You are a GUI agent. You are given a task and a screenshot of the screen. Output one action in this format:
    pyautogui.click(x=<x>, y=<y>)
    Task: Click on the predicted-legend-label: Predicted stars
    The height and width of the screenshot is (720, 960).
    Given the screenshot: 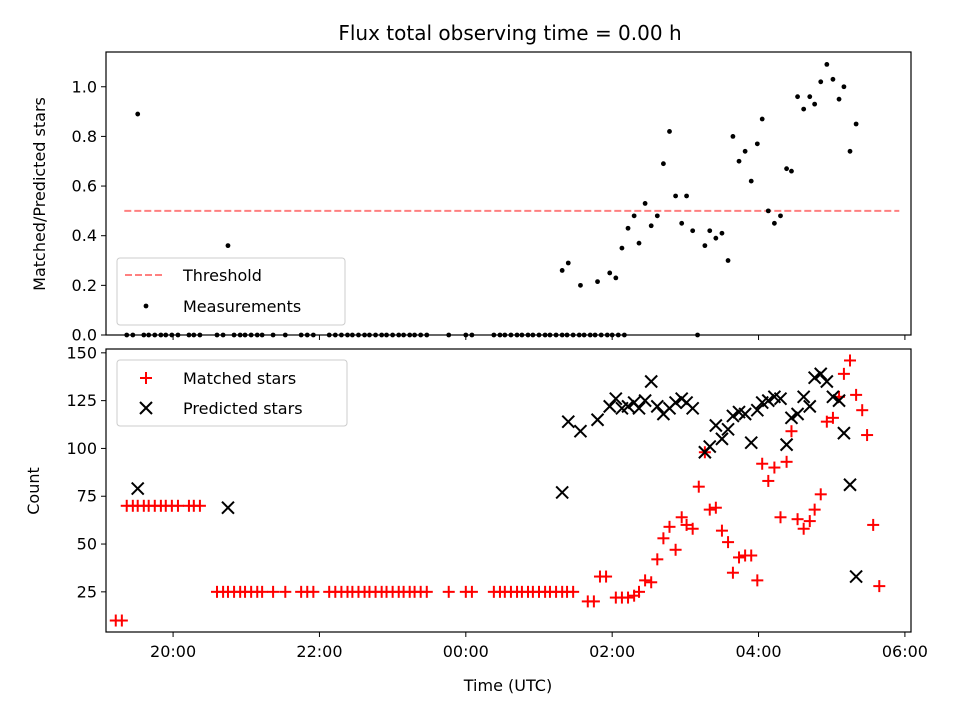 What is the action you would take?
    pyautogui.click(x=243, y=408)
    